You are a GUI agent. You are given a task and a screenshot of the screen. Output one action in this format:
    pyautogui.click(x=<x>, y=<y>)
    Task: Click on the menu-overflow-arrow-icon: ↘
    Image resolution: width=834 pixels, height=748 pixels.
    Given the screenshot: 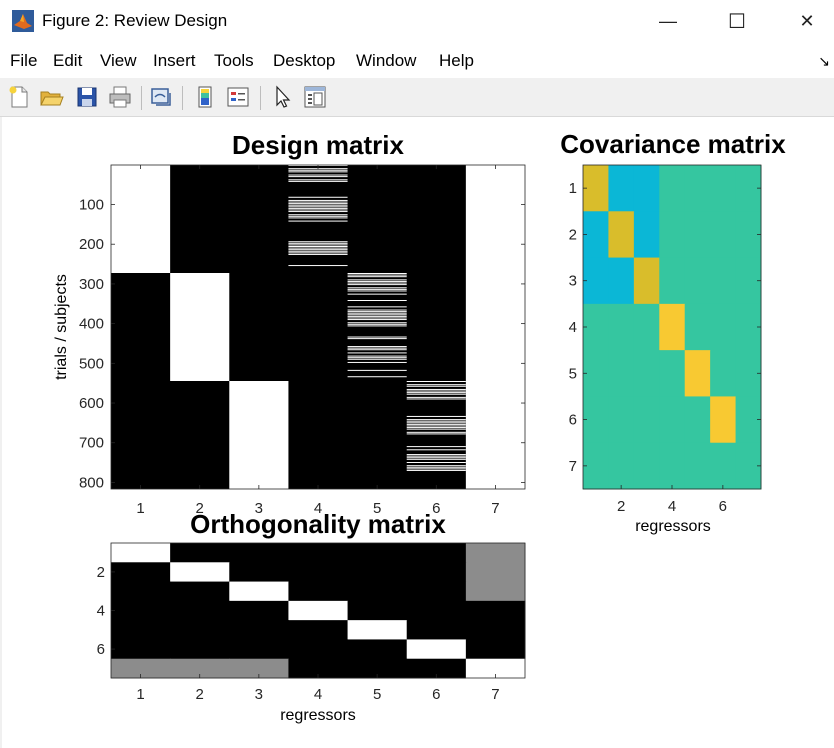 What is the action you would take?
    pyautogui.click(x=824, y=61)
    